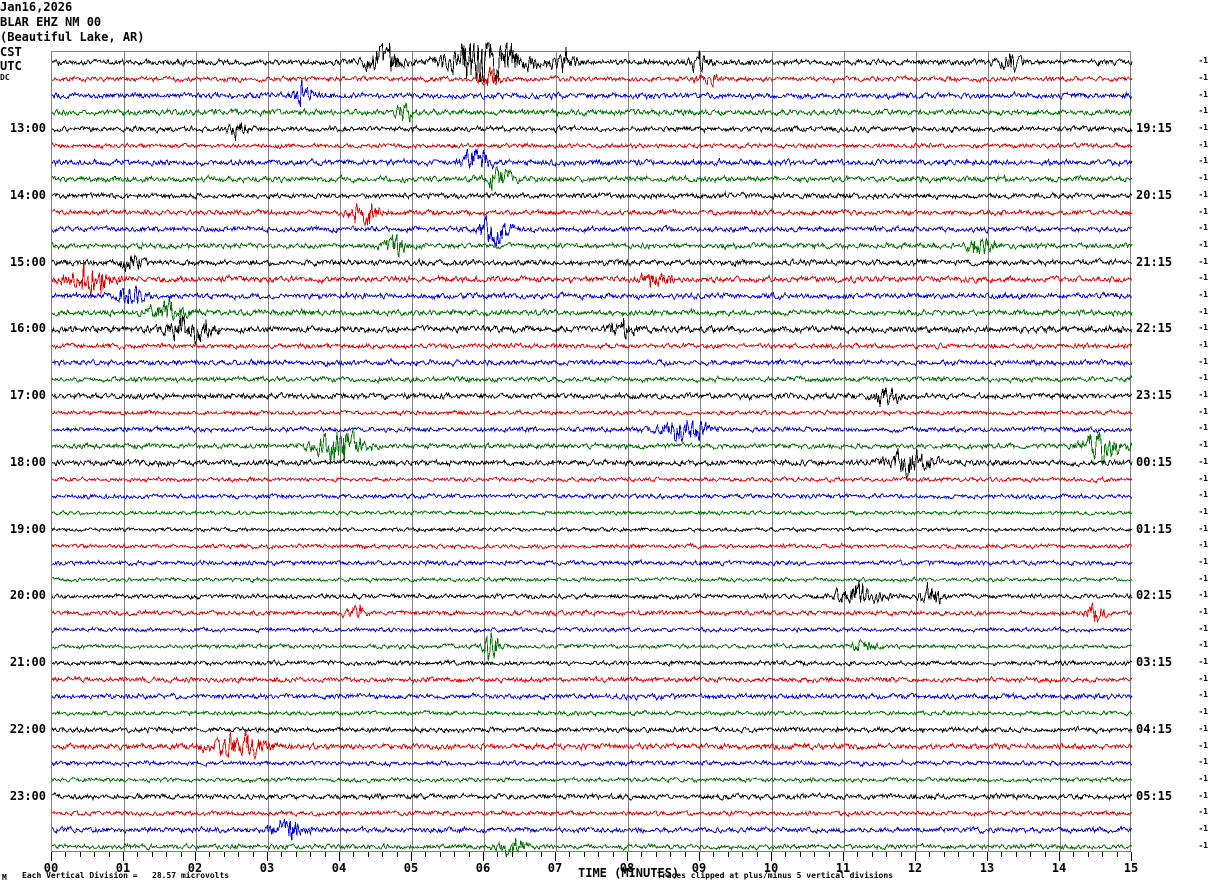  Describe the element at coordinates (1203, 778) in the screenshot. I see `dc-value-43: -1` at that location.